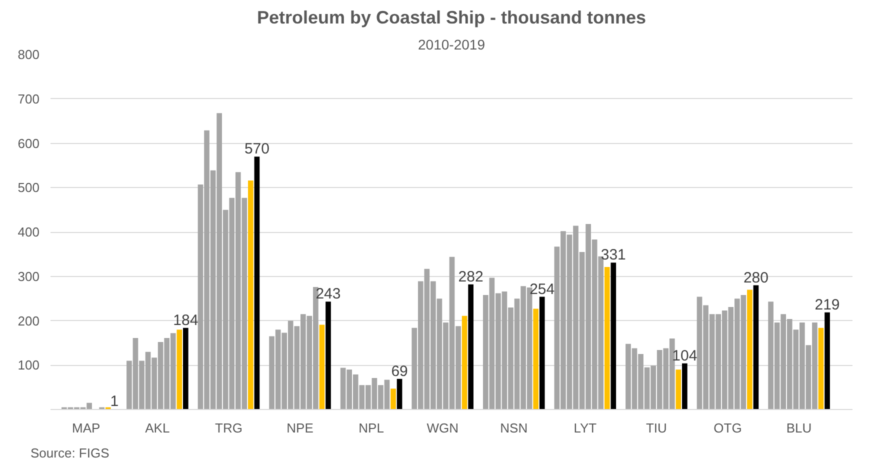 This screenshot has width=872, height=465. What do you see at coordinates (585, 428) in the screenshot?
I see `x-tick-label: LYT` at bounding box center [585, 428].